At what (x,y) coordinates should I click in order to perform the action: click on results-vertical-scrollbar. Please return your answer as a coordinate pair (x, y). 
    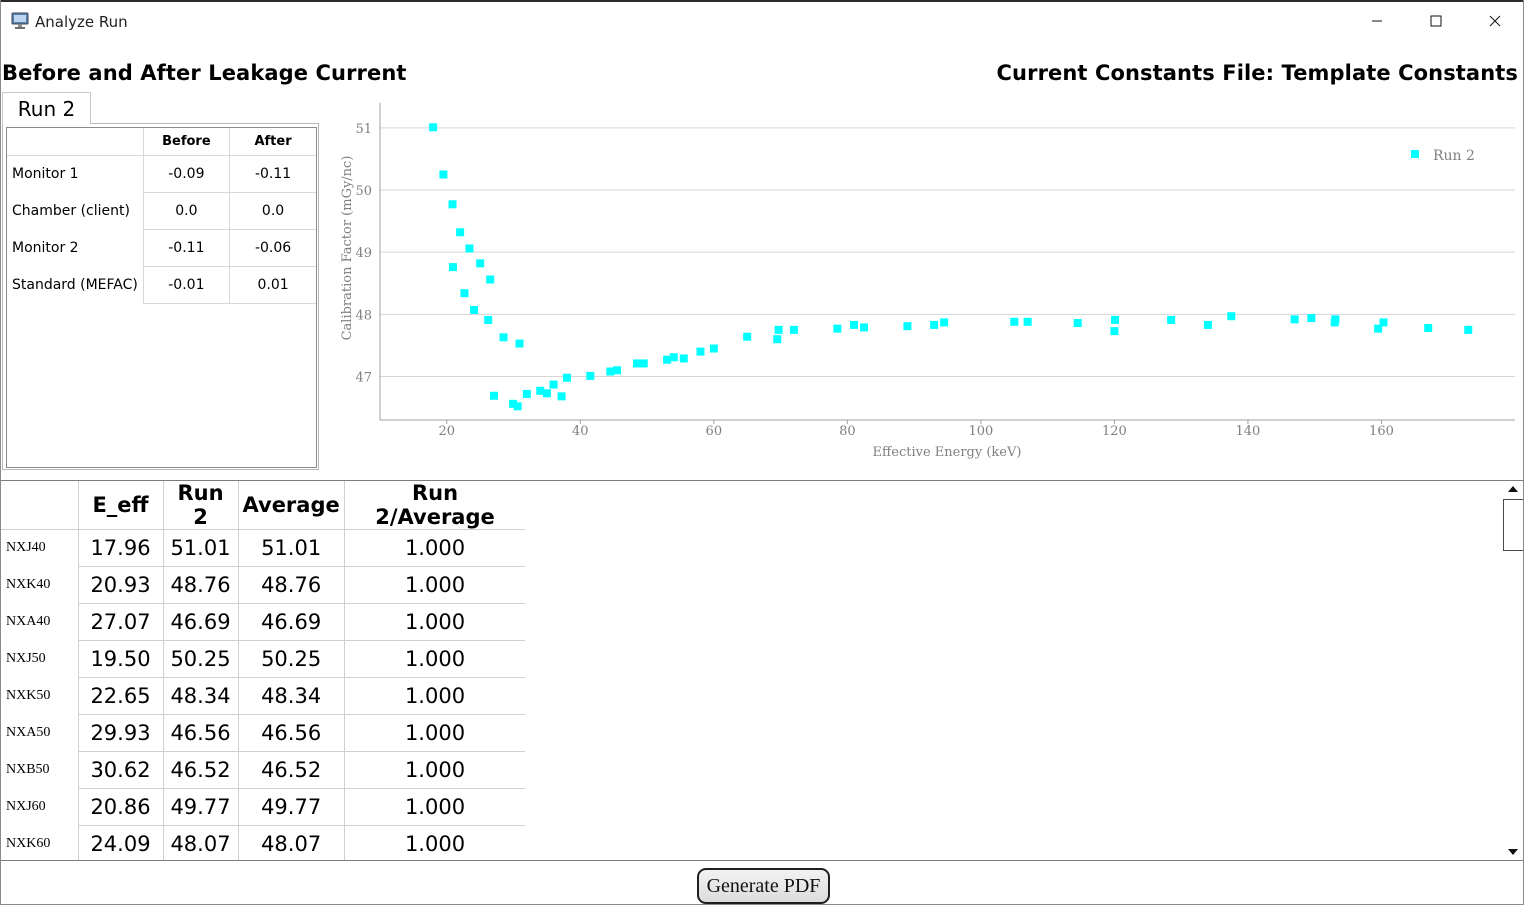
    Looking at the image, I should click on (1513, 670).